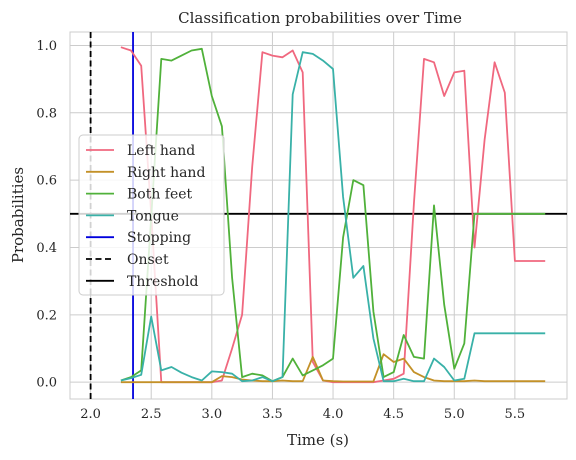 The height and width of the screenshot is (460, 576). Describe the element at coordinates (46, 248) in the screenshot. I see `y-tick-label: 0.4` at that location.